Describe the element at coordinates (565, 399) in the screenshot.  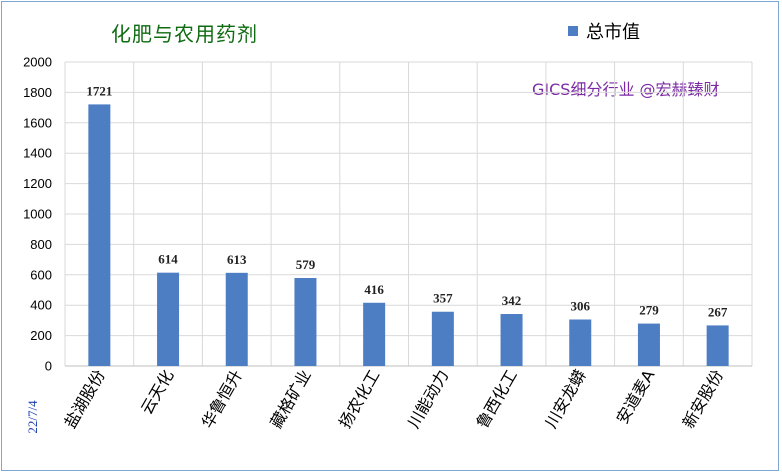
I see `x-tick-label: 川安龙蟒` at that location.